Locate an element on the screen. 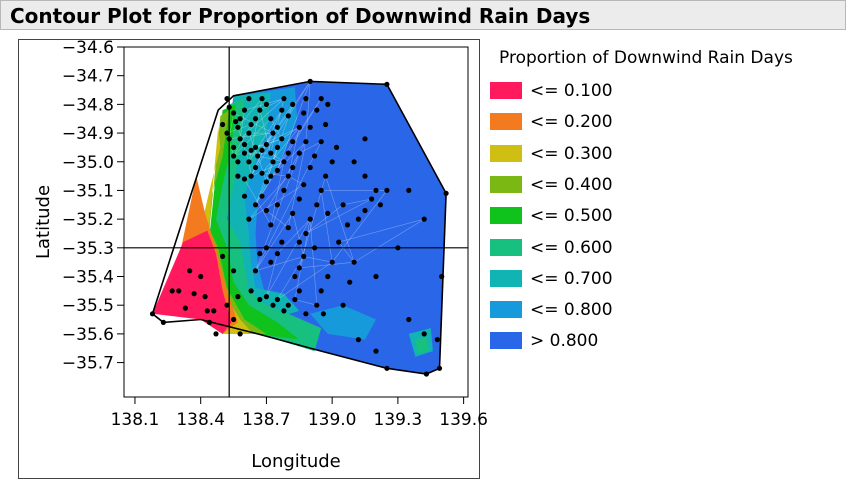 The width and height of the screenshot is (850, 487). legend-label: <= 0.100 is located at coordinates (571, 91).